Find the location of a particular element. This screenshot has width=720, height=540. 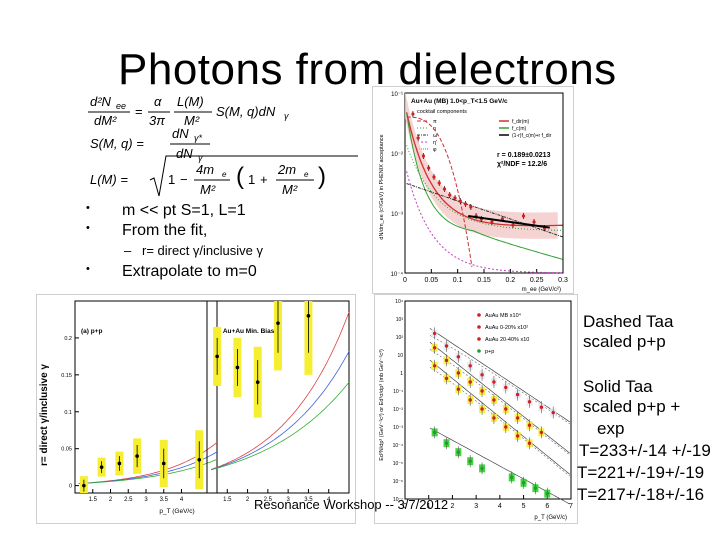

y-tick-label: 0 is located at coordinates (70, 487).